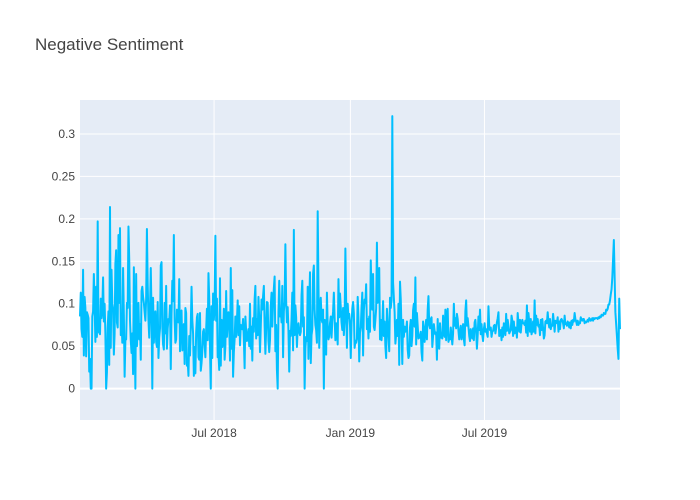 The width and height of the screenshot is (700, 500). I want to click on x-tick-label: Jul 2018, so click(214, 433).